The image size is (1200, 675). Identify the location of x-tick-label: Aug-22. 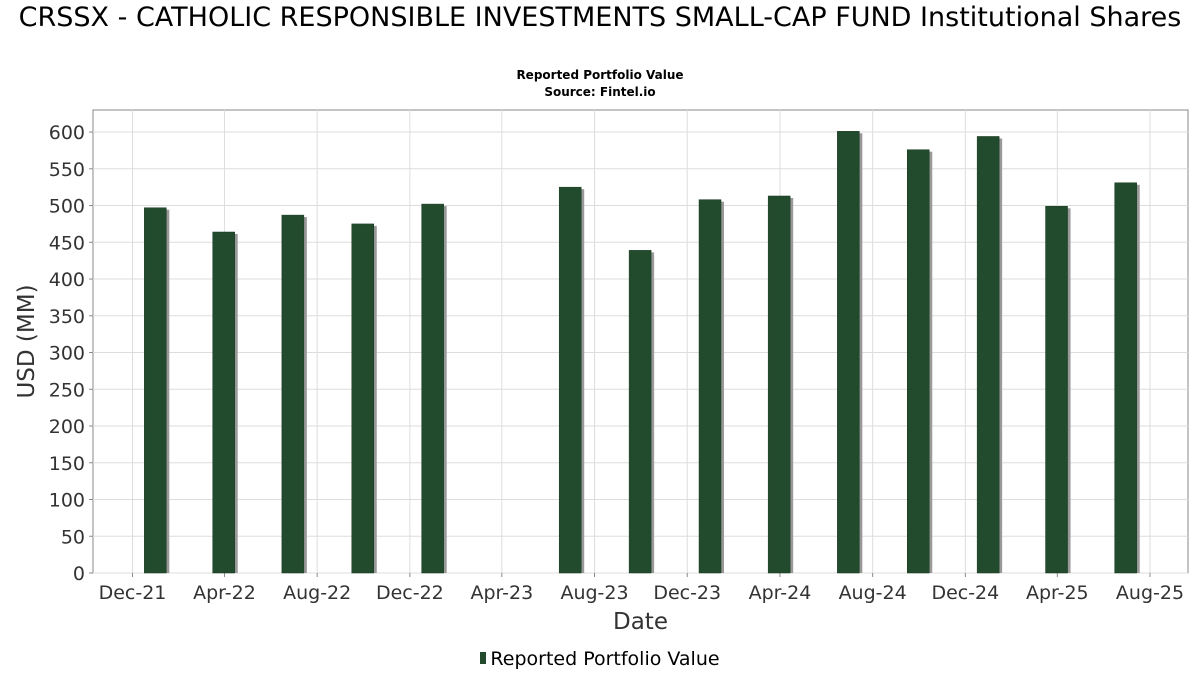
(317, 593).